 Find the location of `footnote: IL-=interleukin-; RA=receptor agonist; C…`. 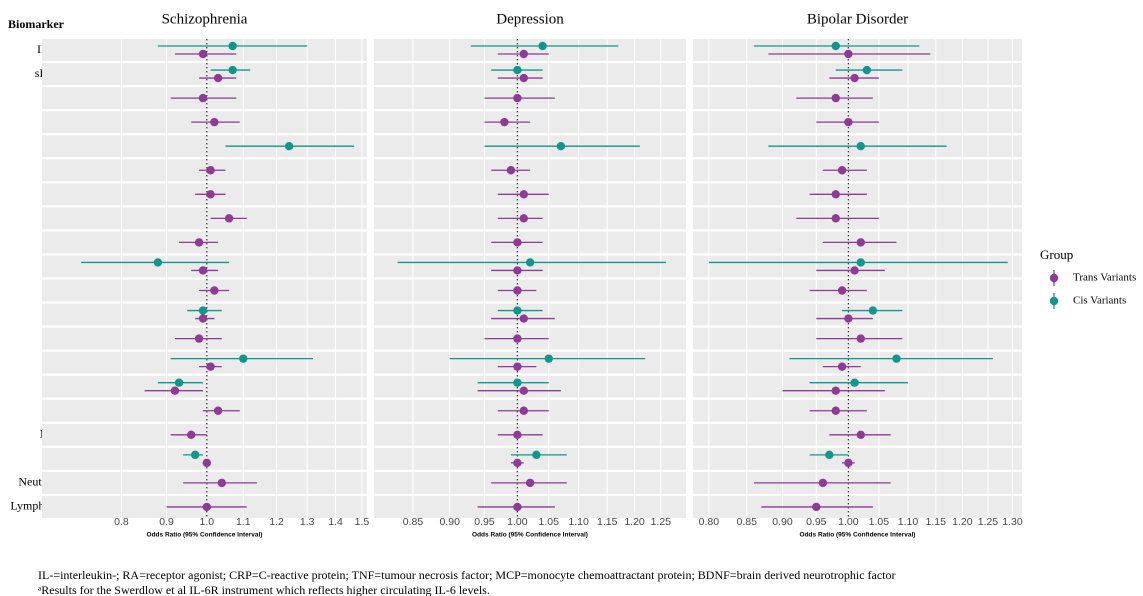

footnote: IL-=interleukin-; RA=receptor agonist; C… is located at coordinates (467, 575).